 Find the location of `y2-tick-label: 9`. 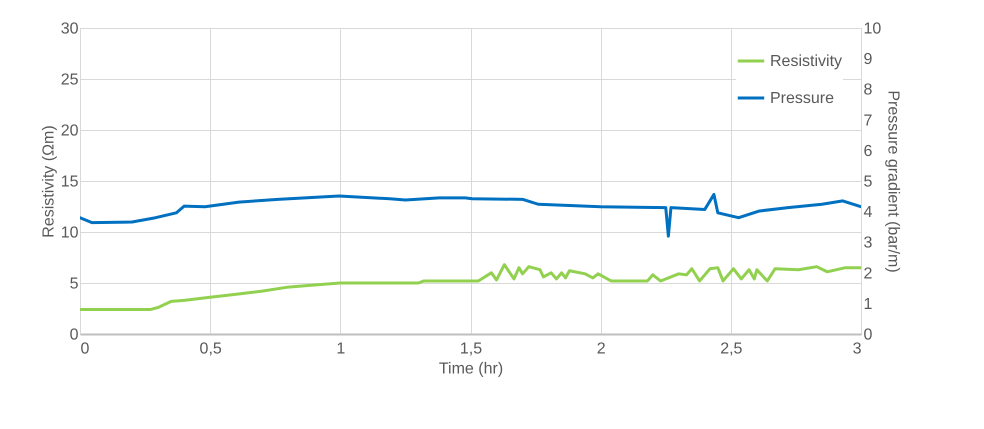

y2-tick-label: 9 is located at coordinates (868, 59).